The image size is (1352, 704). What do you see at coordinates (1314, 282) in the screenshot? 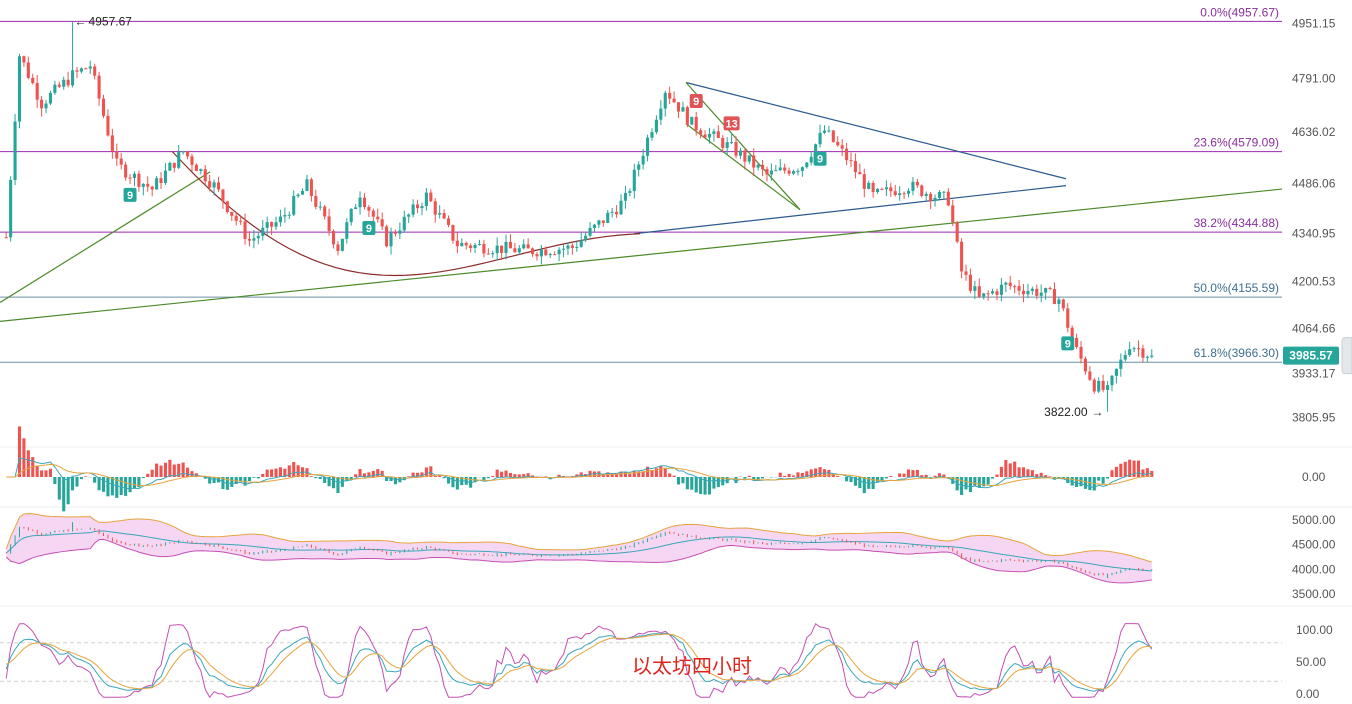
I see `price-tick-label: 4200.53` at bounding box center [1314, 282].